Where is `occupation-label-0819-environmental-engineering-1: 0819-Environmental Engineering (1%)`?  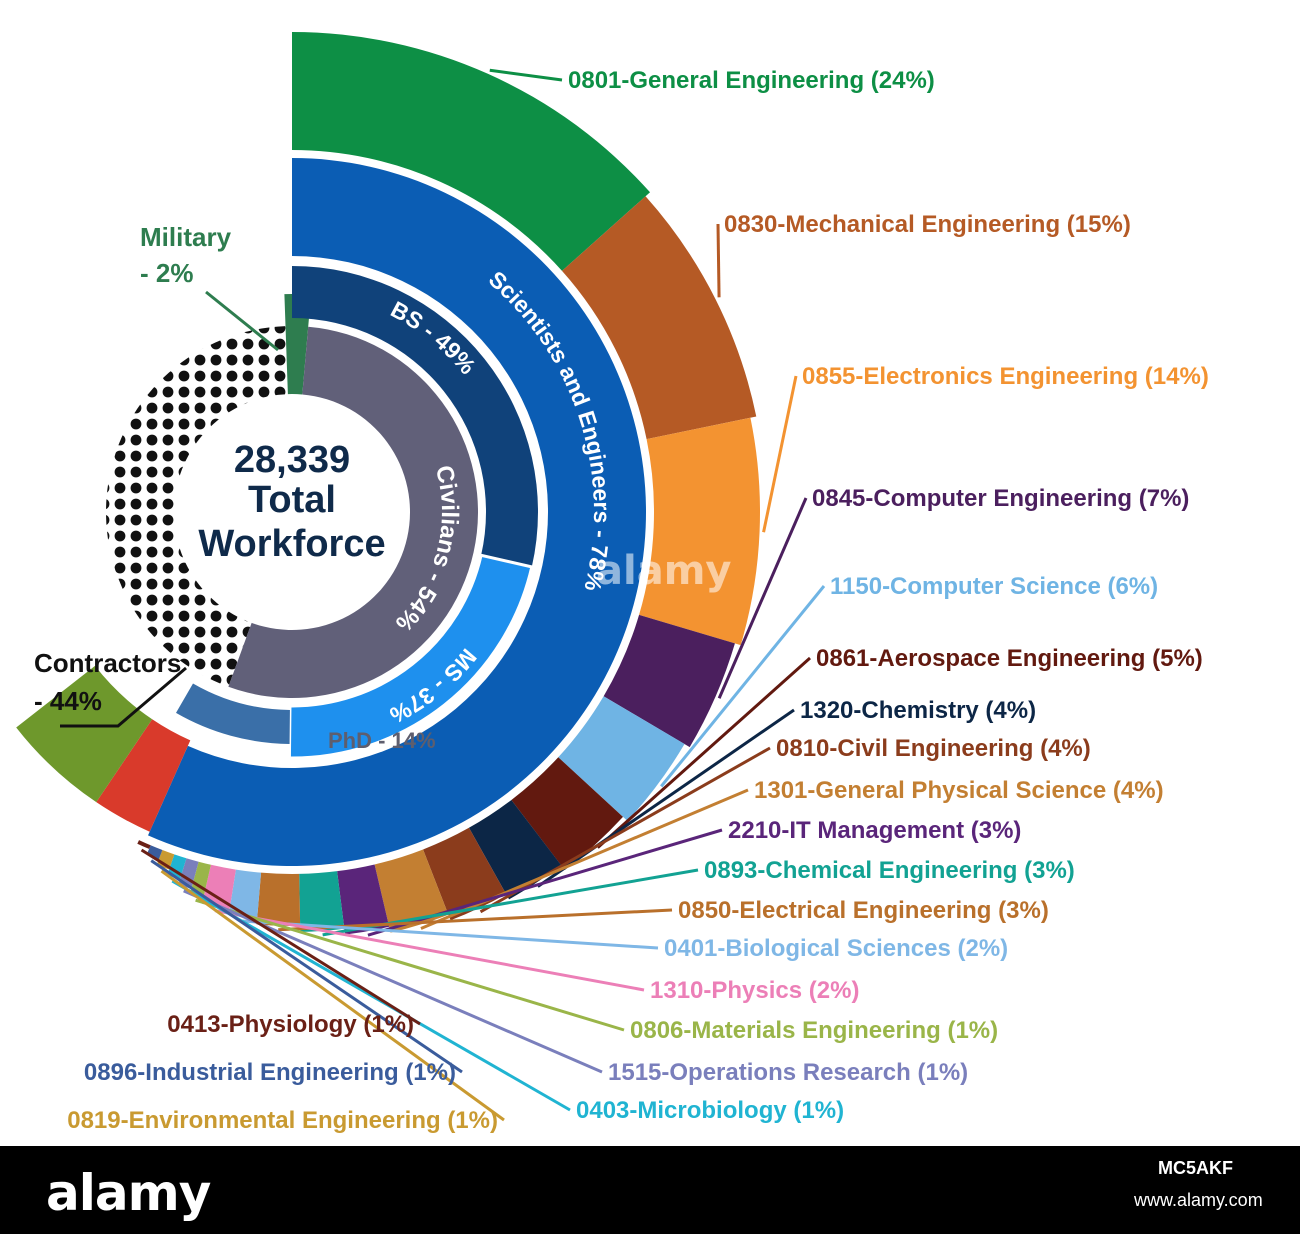 occupation-label-0819-environmental-engineering-1: 0819-Environmental Engineering (1%) is located at coordinates (282, 1120).